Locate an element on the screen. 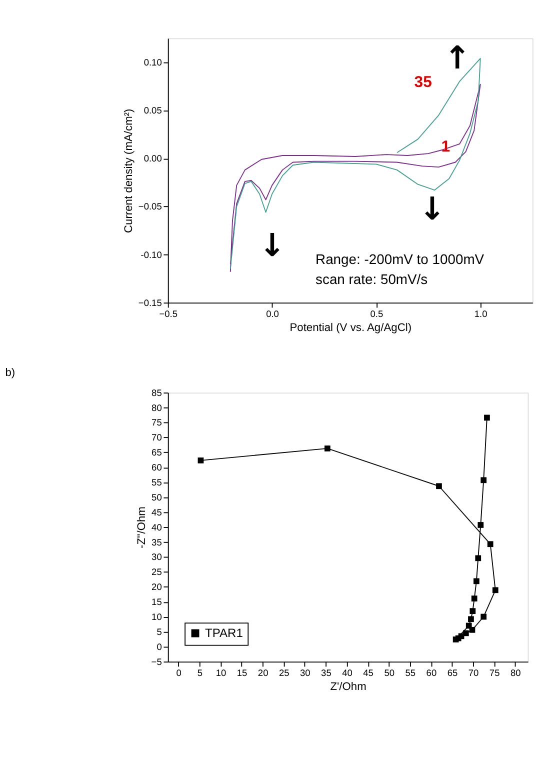 This screenshot has height=777, width=538. x-tick-label: 5 is located at coordinates (200, 673).